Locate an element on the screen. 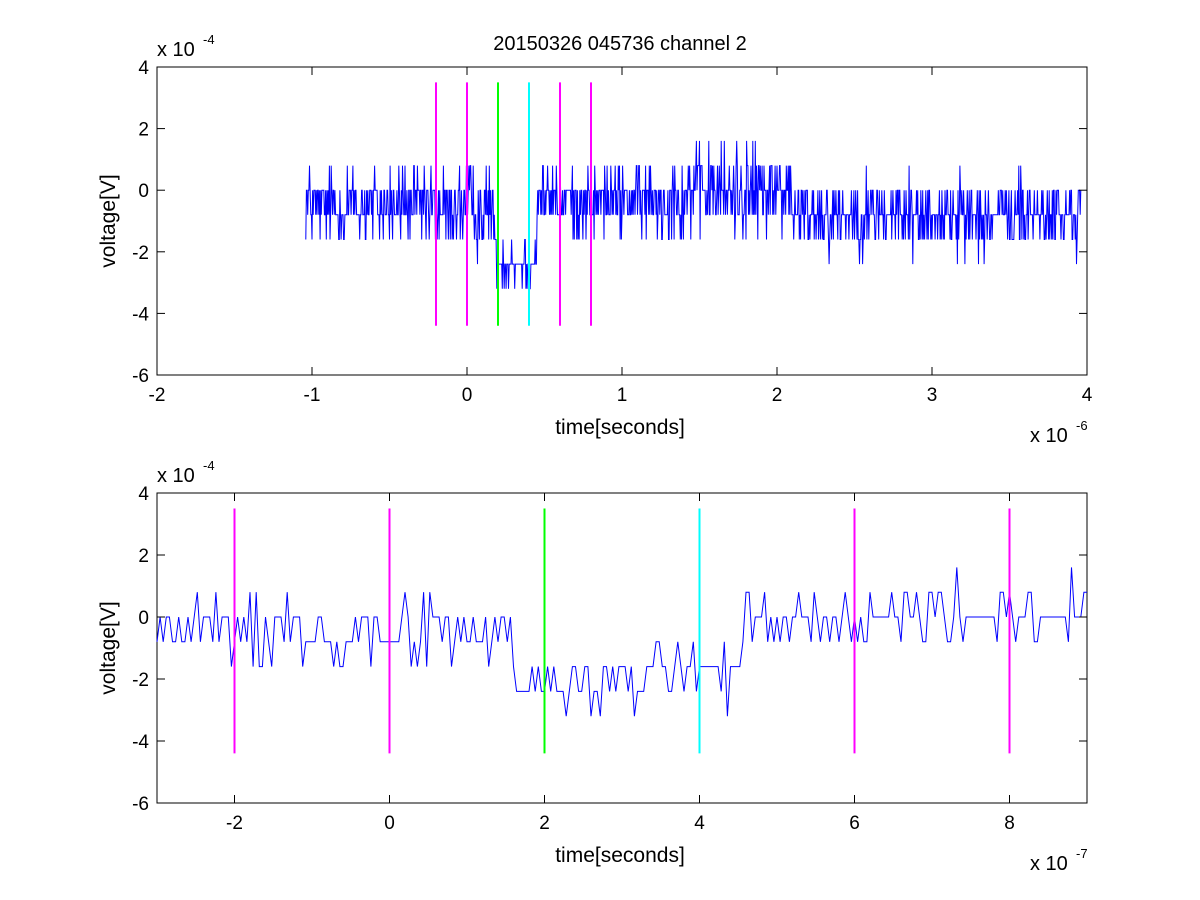 Image resolution: width=1200 pixels, height=900 pixels. x-tick-label: 1 is located at coordinates (622, 395).